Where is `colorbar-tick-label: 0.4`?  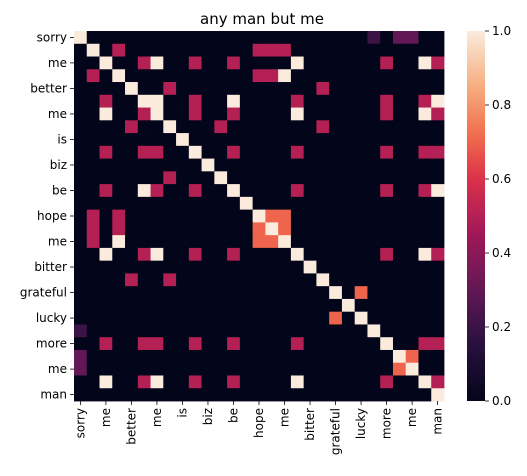 colorbar-tick-label: 0.4 is located at coordinates (501, 253).